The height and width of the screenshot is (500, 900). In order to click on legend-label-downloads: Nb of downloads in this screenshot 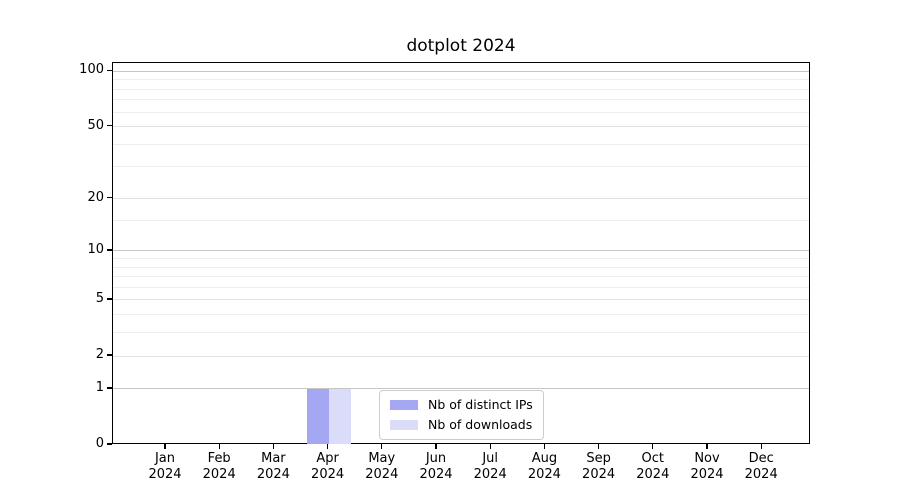, I will do `click(480, 424)`.